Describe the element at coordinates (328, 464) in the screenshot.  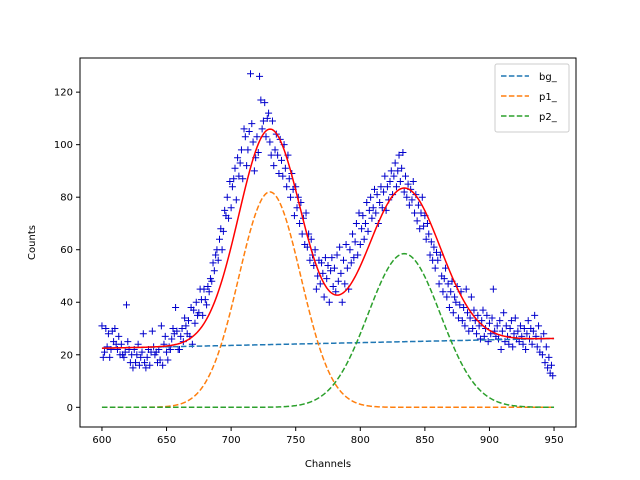
I see `x-axis-label: Channels` at that location.